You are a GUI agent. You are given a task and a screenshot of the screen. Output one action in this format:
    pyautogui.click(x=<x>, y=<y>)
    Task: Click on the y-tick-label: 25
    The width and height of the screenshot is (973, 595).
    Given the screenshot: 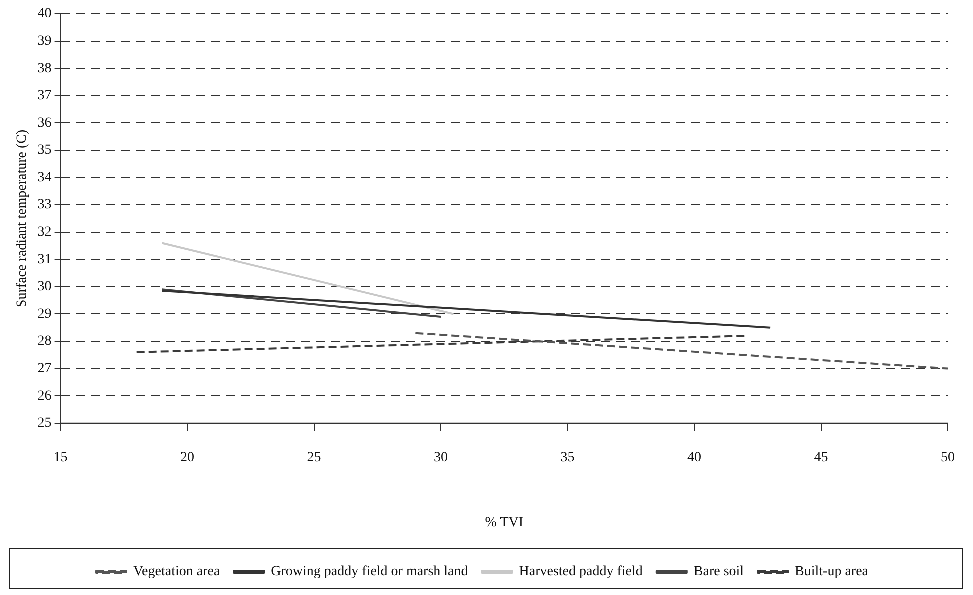 What is the action you would take?
    pyautogui.click(x=45, y=424)
    